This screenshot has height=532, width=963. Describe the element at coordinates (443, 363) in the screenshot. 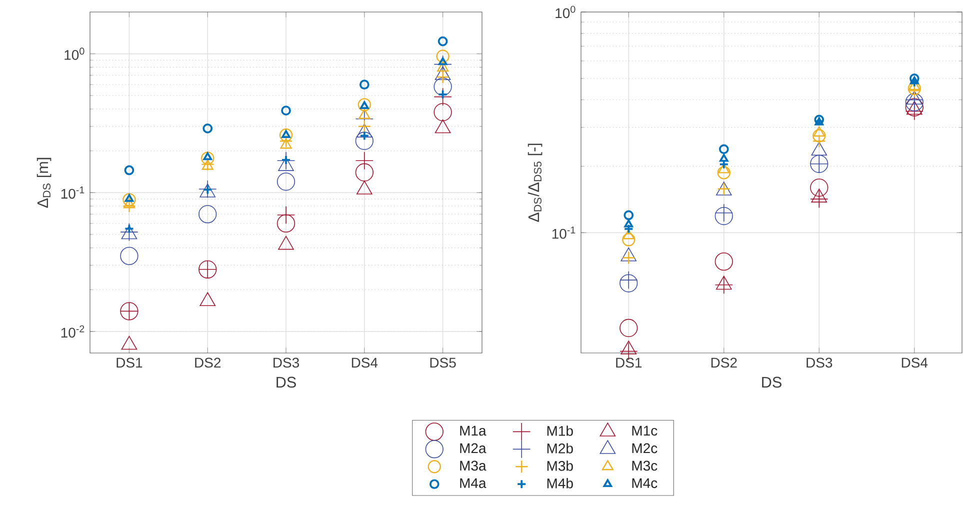

I see `x-tick-label: DS5` at that location.